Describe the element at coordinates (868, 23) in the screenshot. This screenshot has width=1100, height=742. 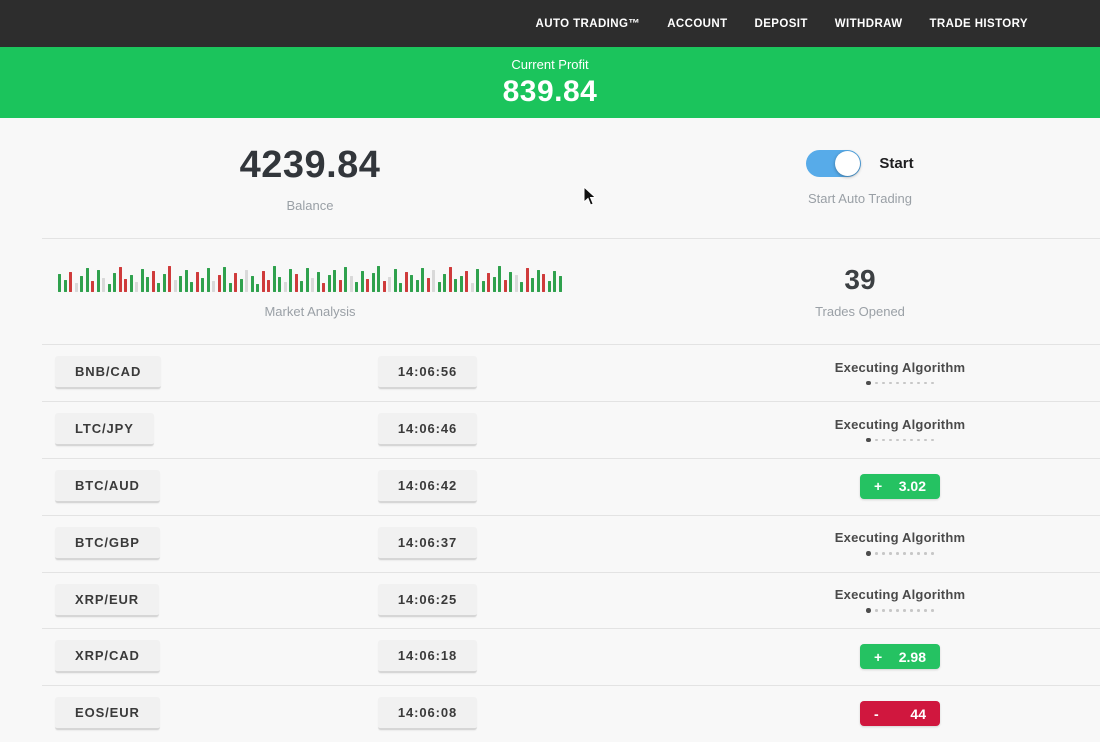
I see `nav-item: WITHDRAW` at that location.